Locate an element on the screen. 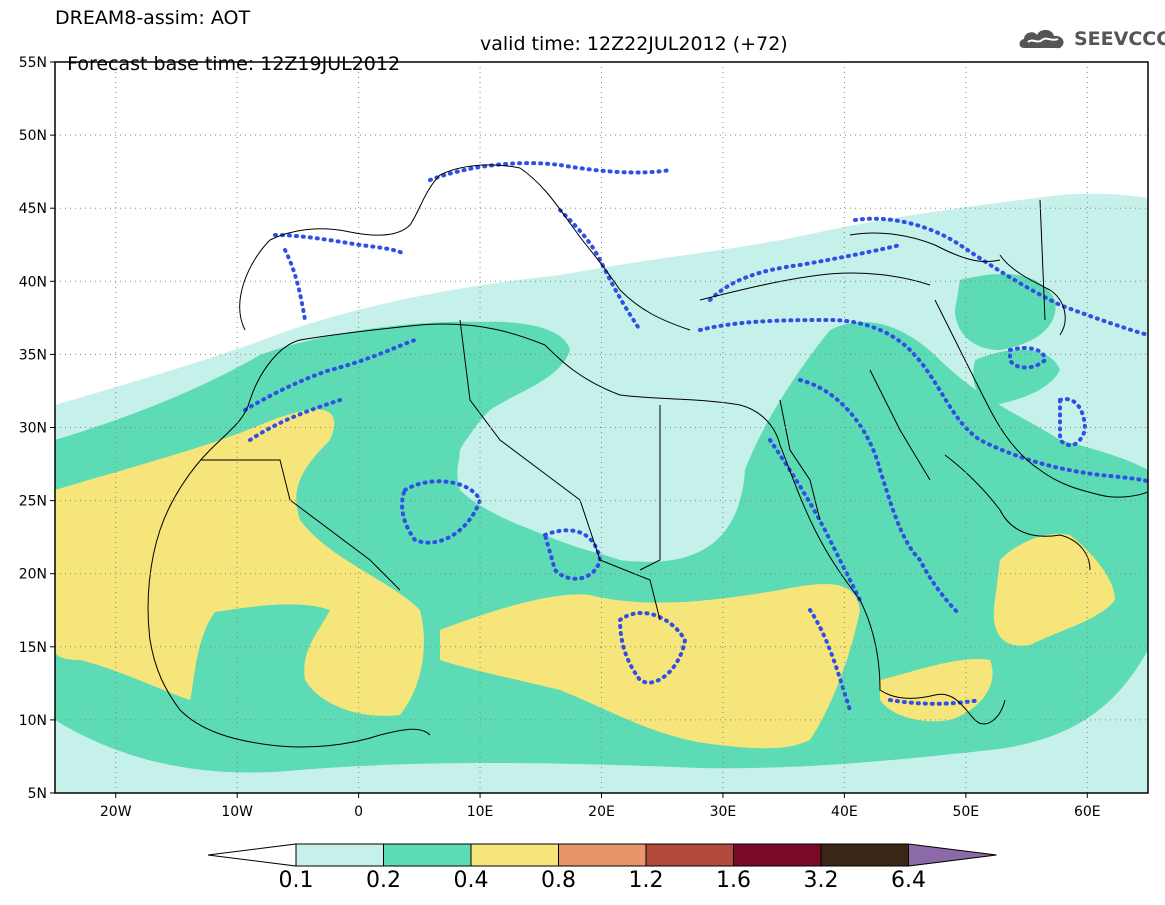 The height and width of the screenshot is (905, 1165). longitude-labels: 20W 10W 0 10E 20E 30E 40E 50E 60E is located at coordinates (600, 812).